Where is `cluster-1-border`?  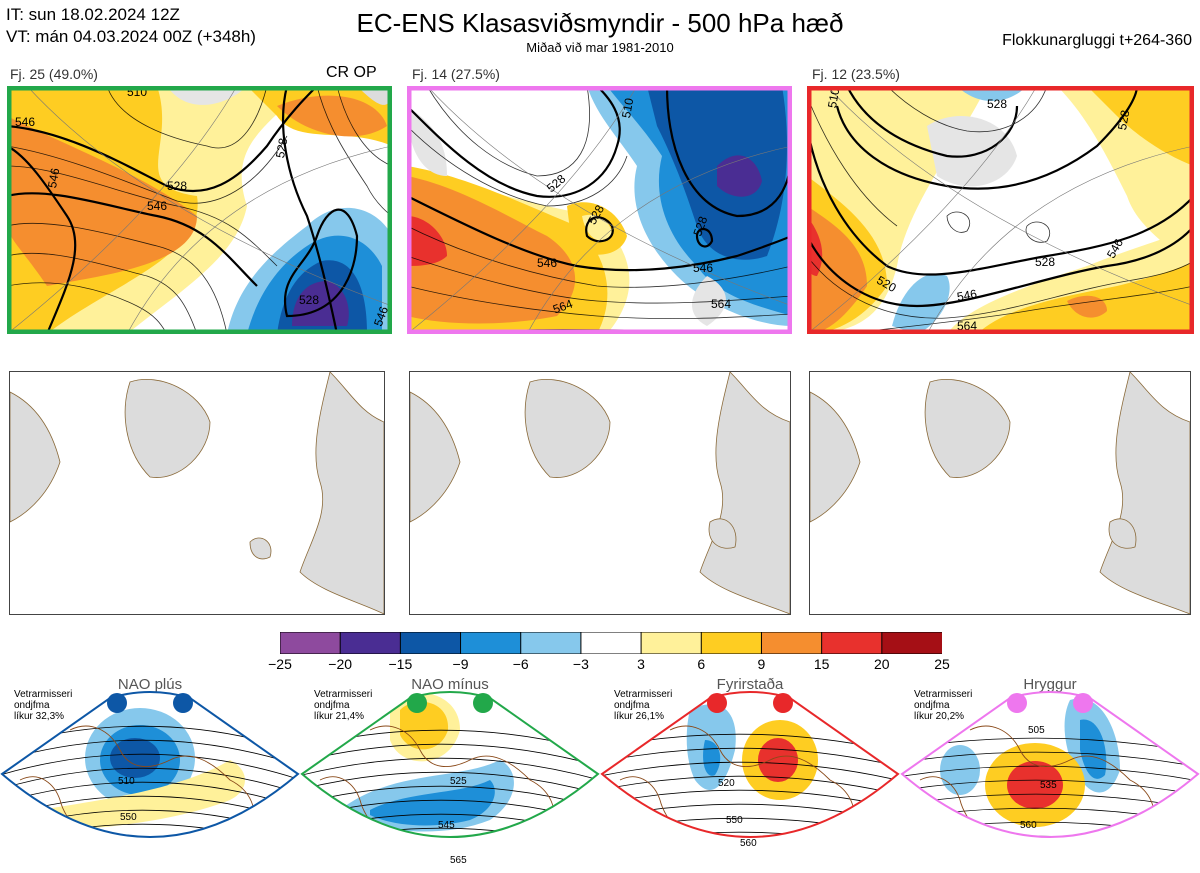 cluster-1-border is located at coordinates (199, 210).